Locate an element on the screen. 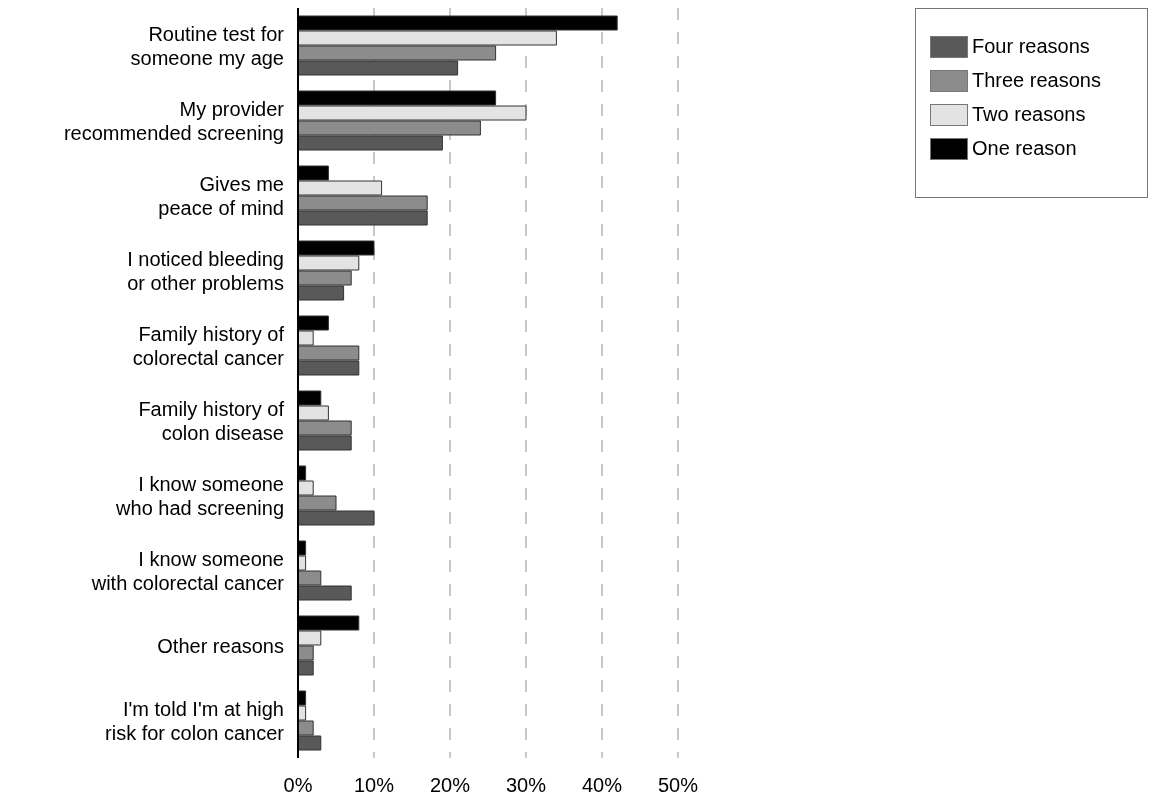 The image size is (1156, 808). x-tick-label: 50% is located at coordinates (678, 785).